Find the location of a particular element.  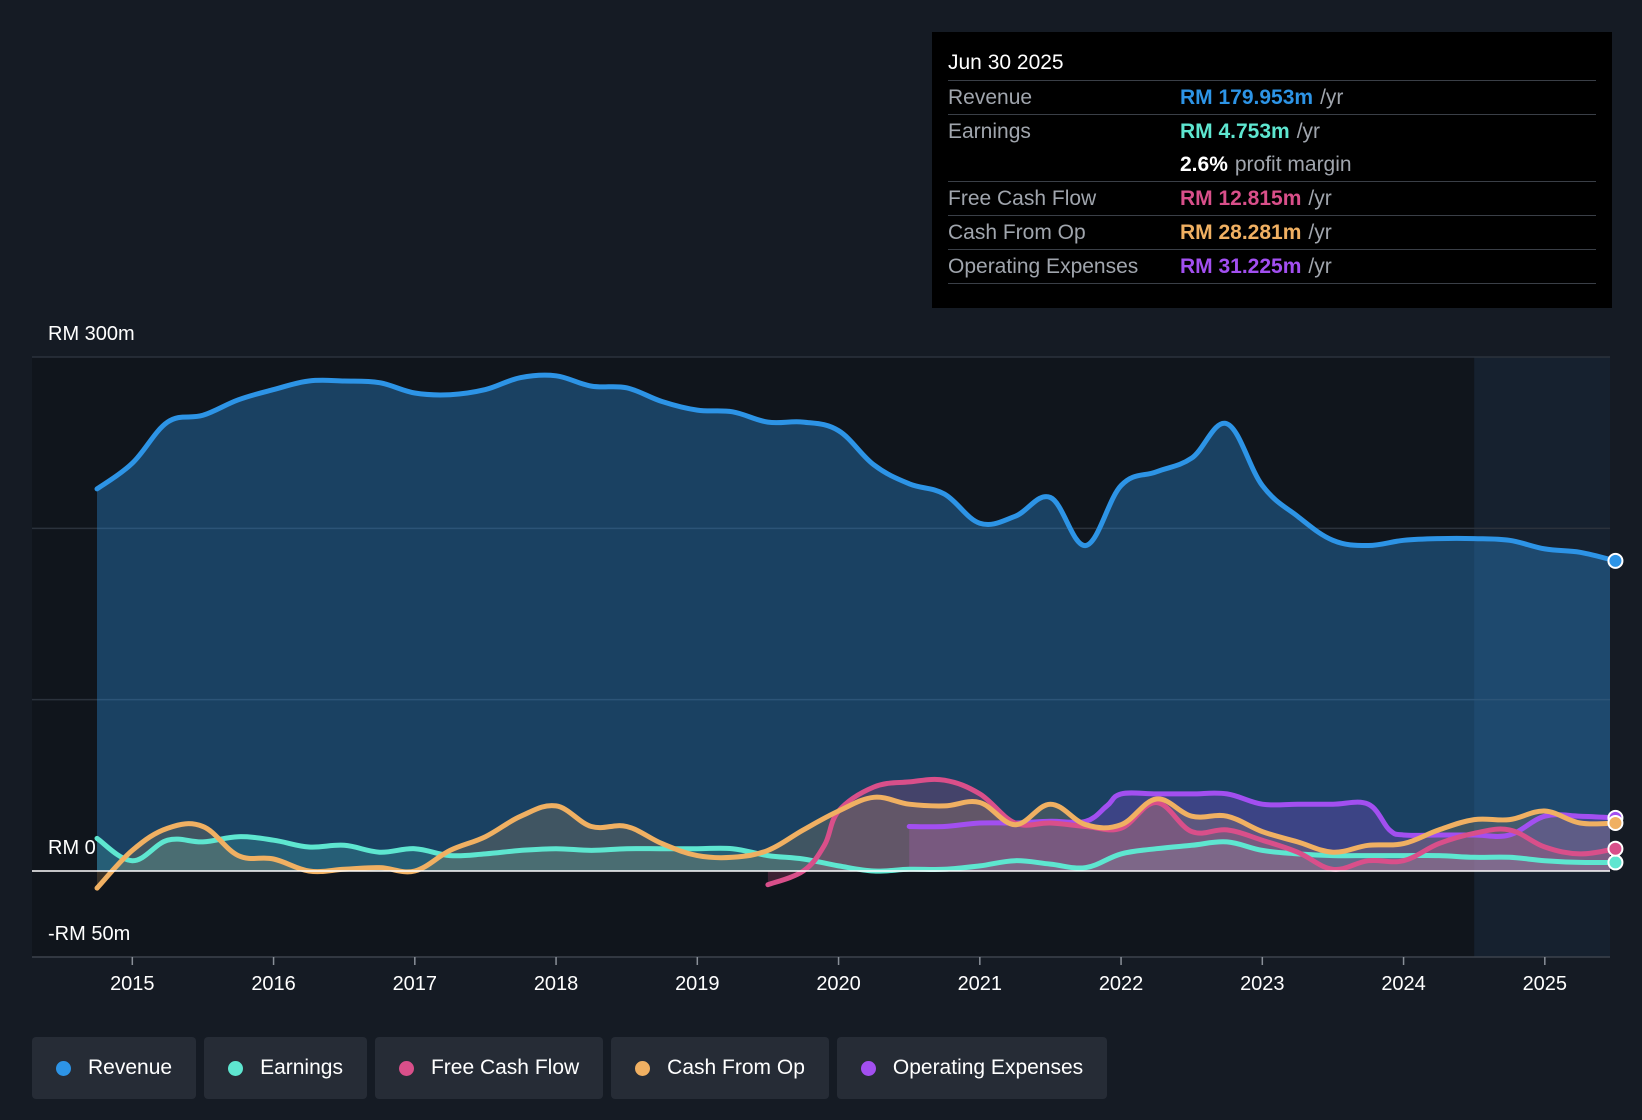

tooltip-row-profit-margin: 2.6% profit margin is located at coordinates (1272, 165).